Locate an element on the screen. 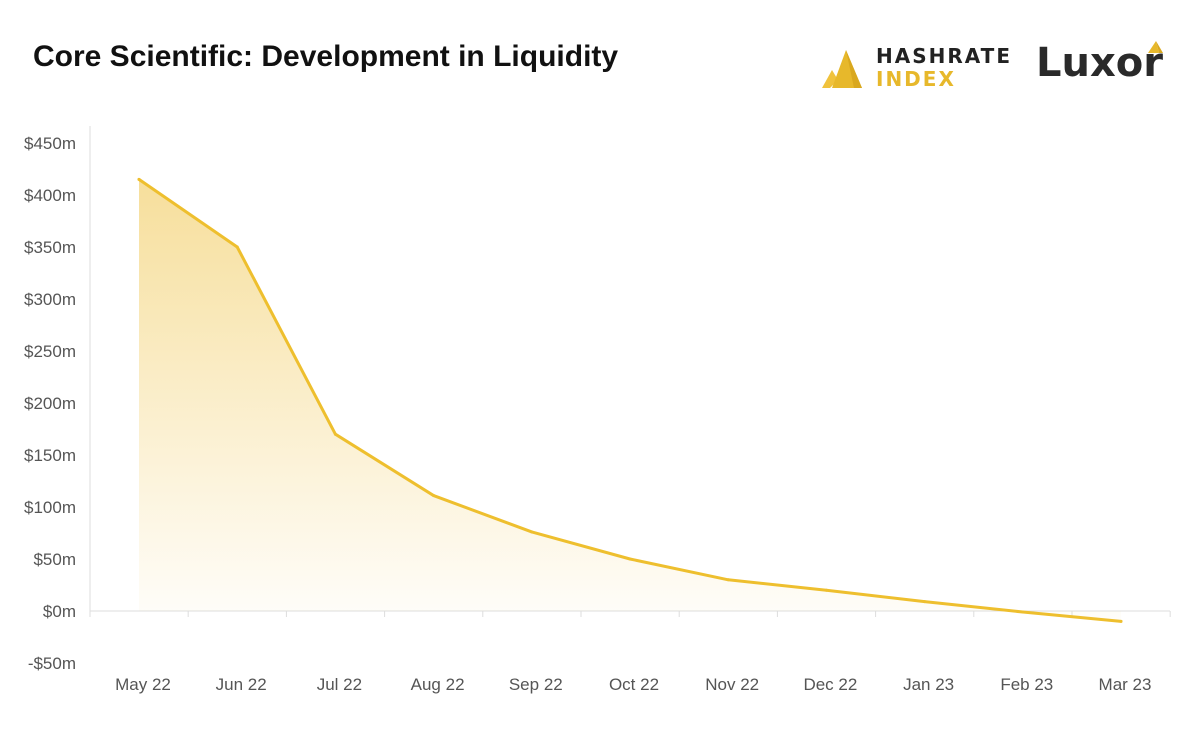  x-tick-label: Mar 23 is located at coordinates (1125, 684).